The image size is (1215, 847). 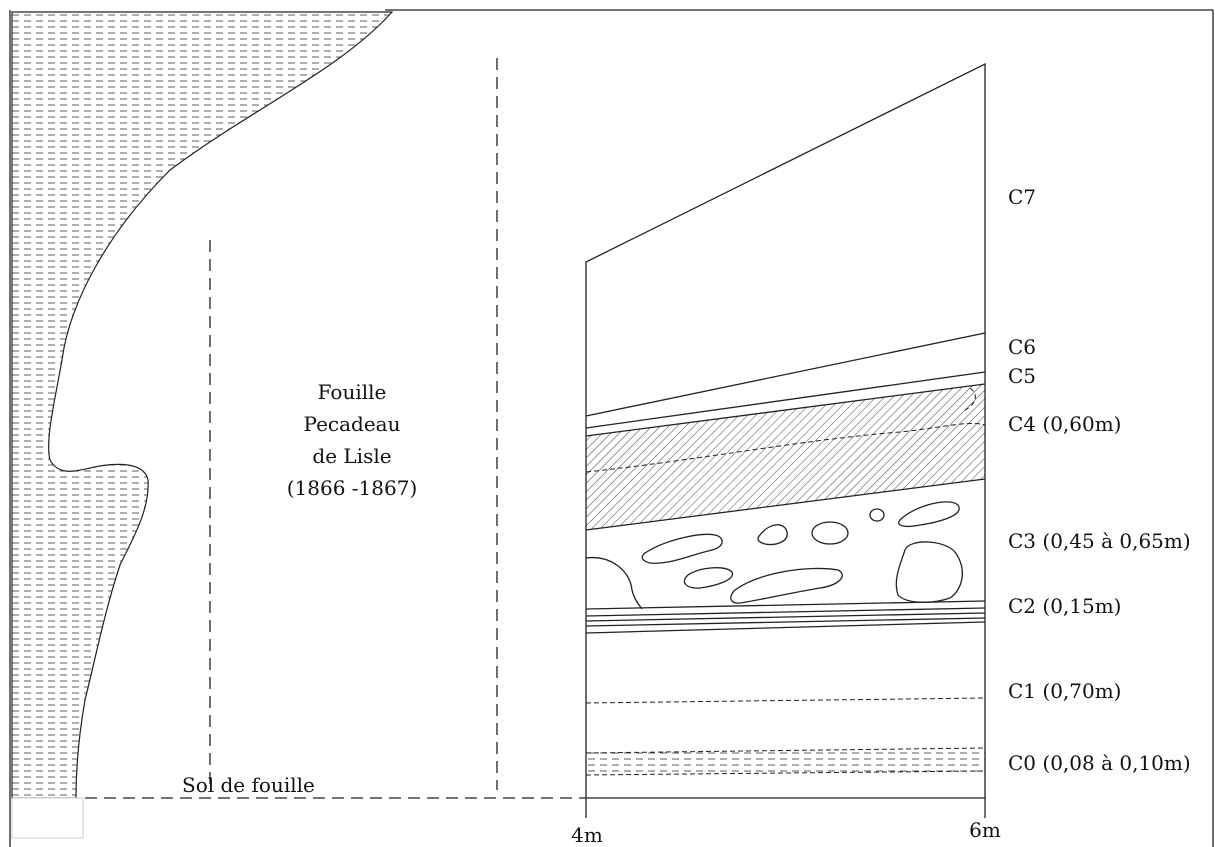 What do you see at coordinates (47, 818) in the screenshot?
I see `corner-box` at bounding box center [47, 818].